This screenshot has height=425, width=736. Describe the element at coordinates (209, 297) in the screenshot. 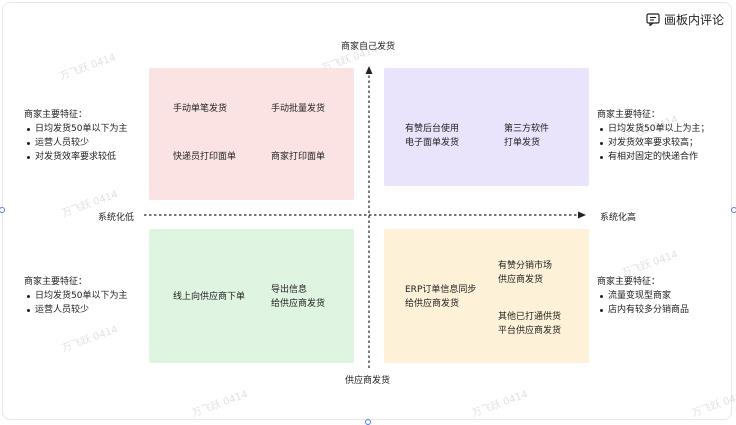

I see `quadrant-item: 线上向供应商下单` at that location.